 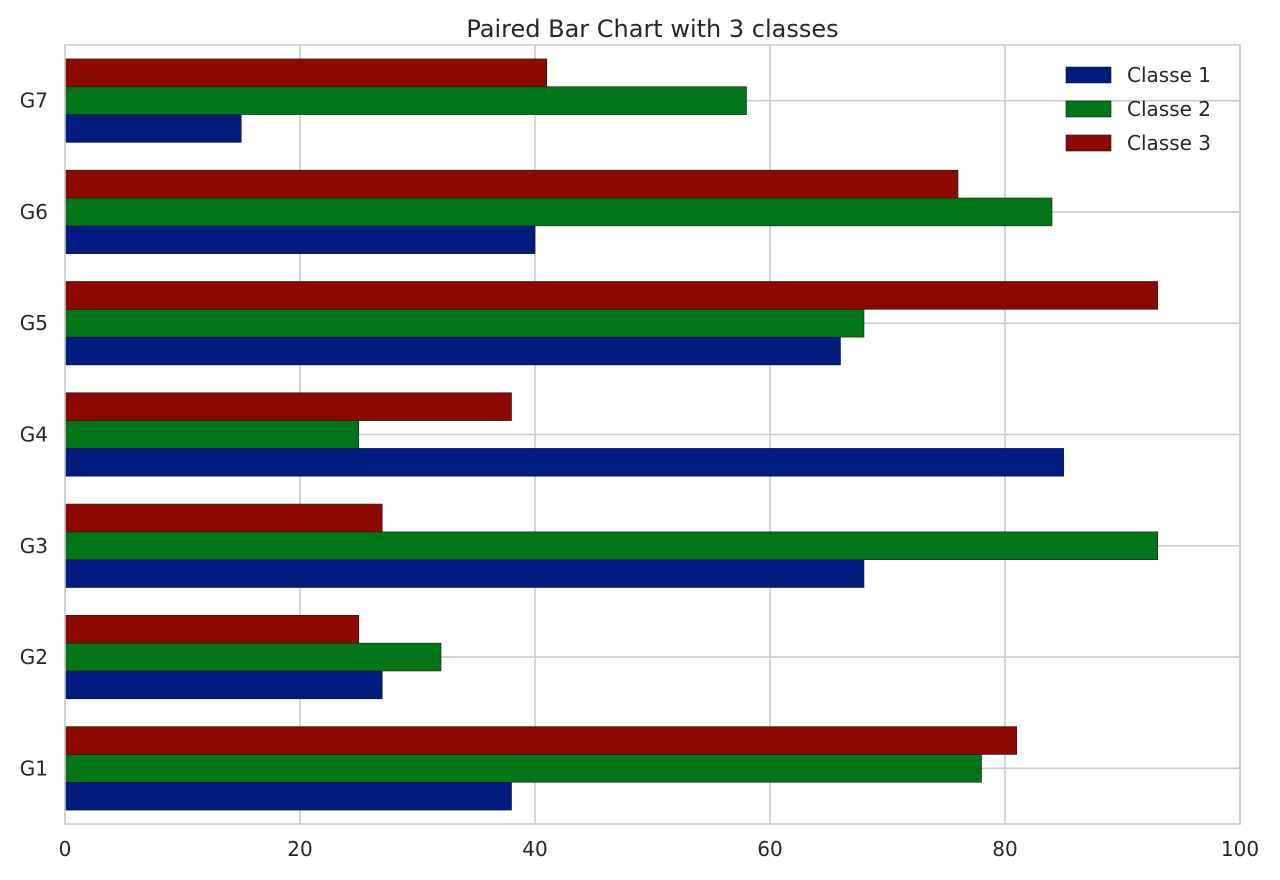 What do you see at coordinates (212, 629) in the screenshot?
I see `bar-classe-3-g2` at bounding box center [212, 629].